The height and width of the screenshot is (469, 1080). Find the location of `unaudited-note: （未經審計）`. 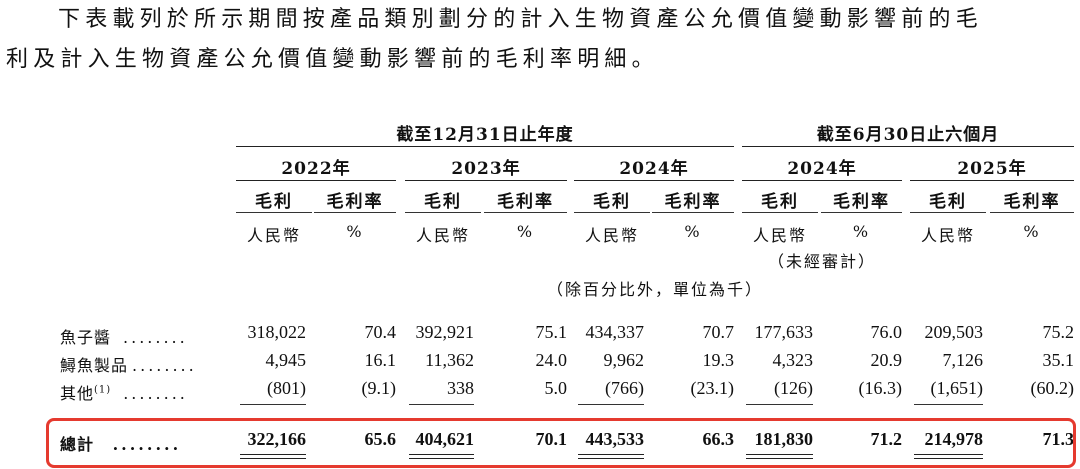

unaudited-note: （未經審計） is located at coordinates (821, 261).